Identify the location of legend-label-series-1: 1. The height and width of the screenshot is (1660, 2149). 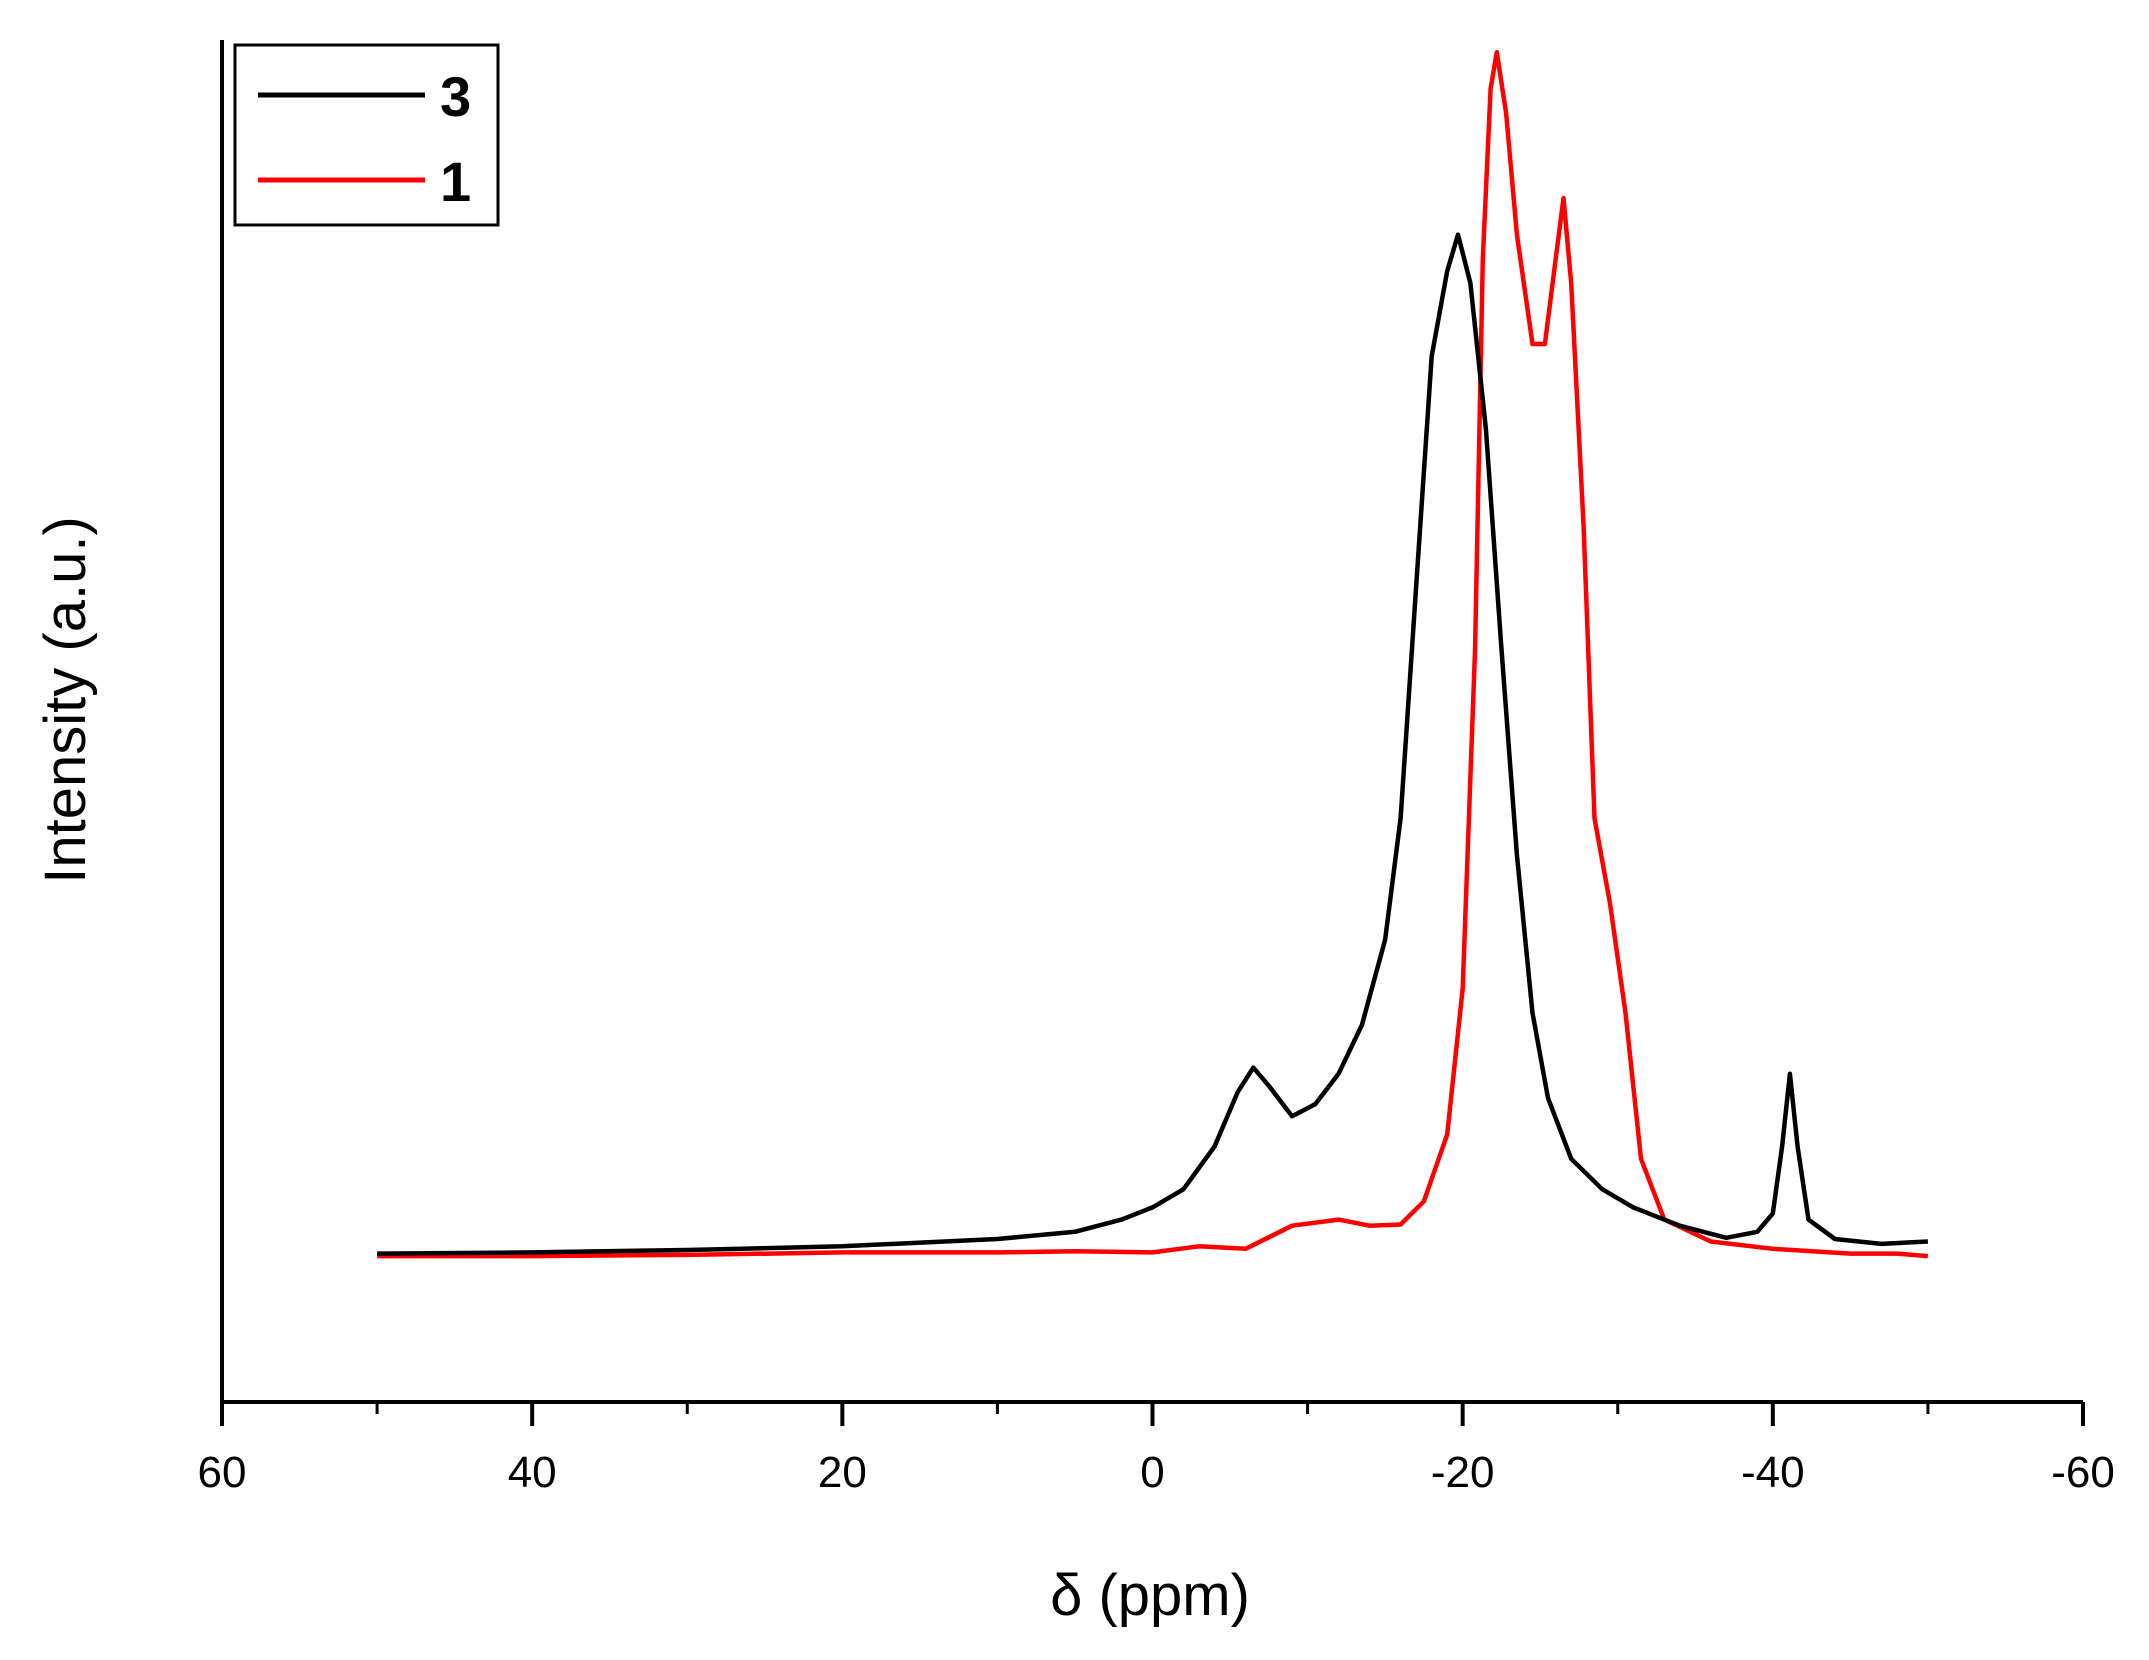
(455, 181).